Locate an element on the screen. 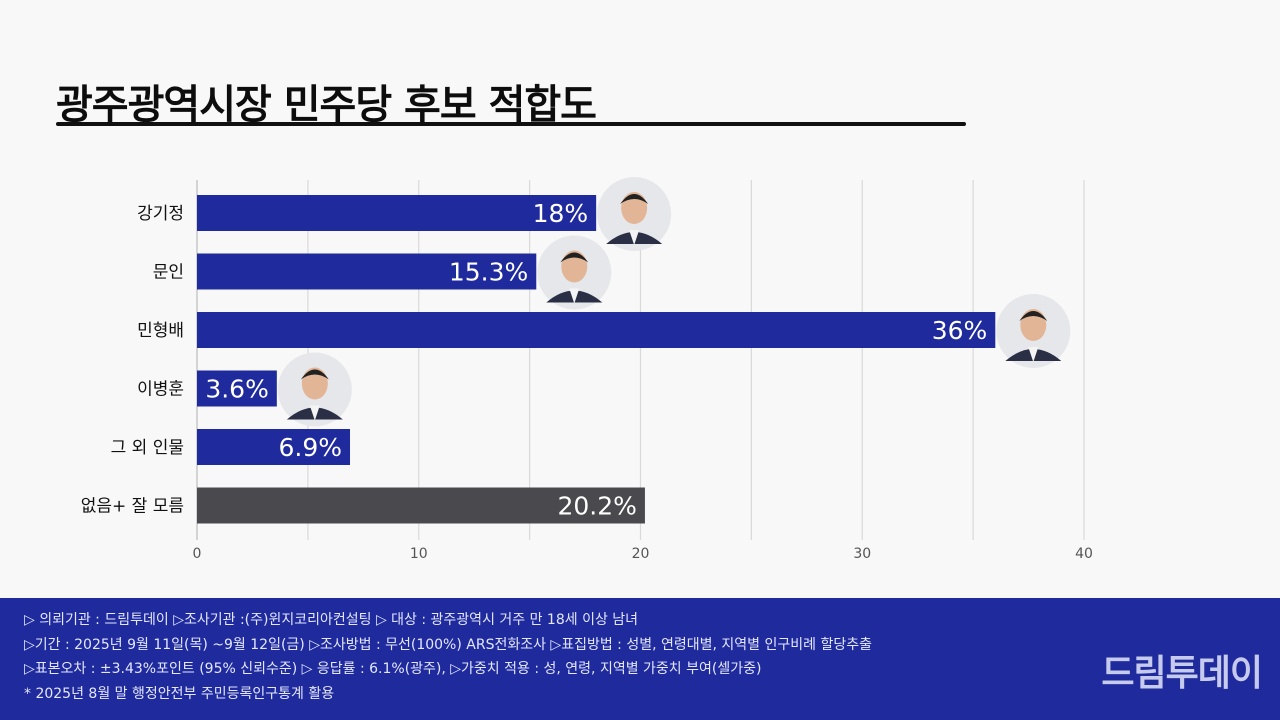 This screenshot has width=1280, height=720. footer-line-note: * 2025년 8월 말 행정안전부 주민등록인구통계 활용 is located at coordinates (179, 693).